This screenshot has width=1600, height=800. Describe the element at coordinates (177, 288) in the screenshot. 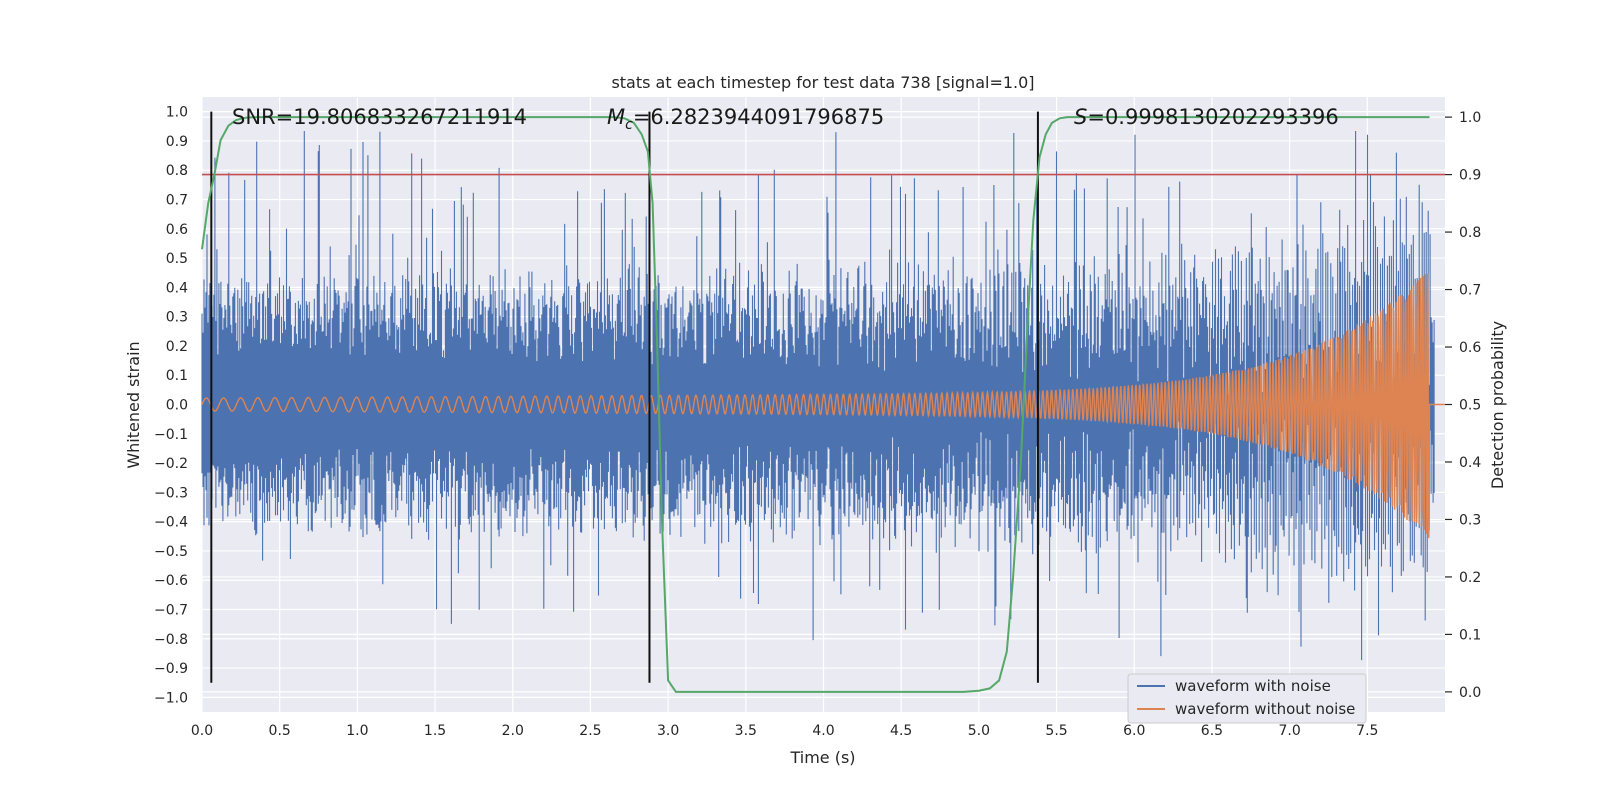

I see `y-tick-label: 0.4` at that location.